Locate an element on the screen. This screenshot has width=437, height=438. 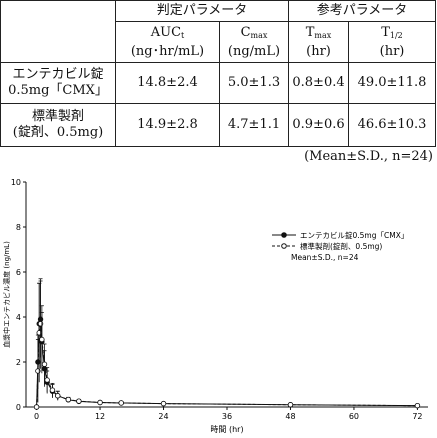
y-axis-title: 血漿中エンテカビル濃度 (ng/mL) is located at coordinates (6, 294).